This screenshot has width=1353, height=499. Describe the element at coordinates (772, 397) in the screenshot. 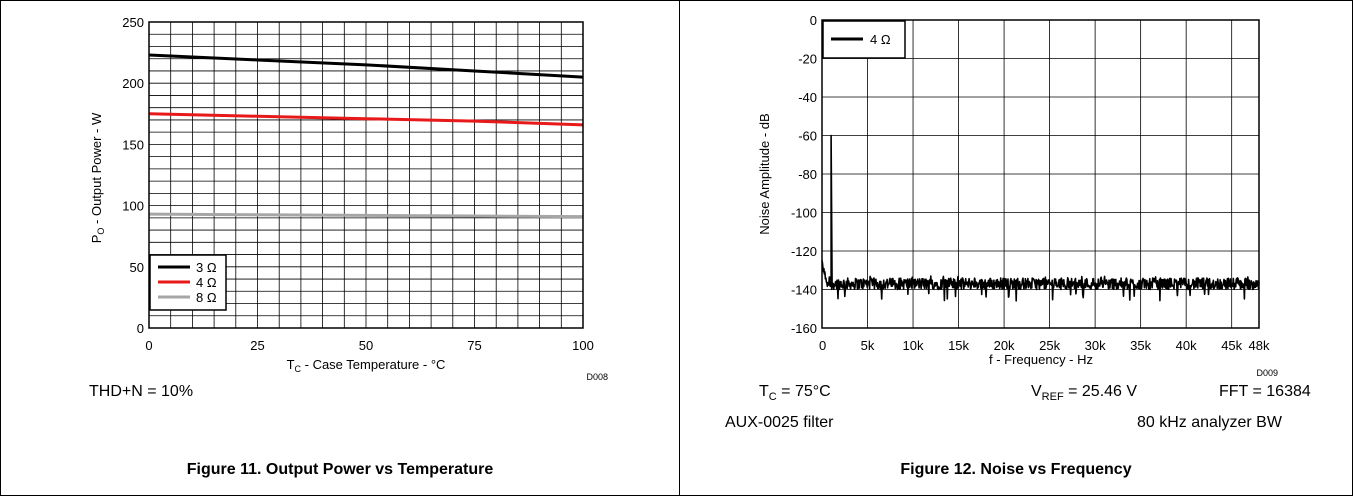

I see `tc-sub: C` at that location.